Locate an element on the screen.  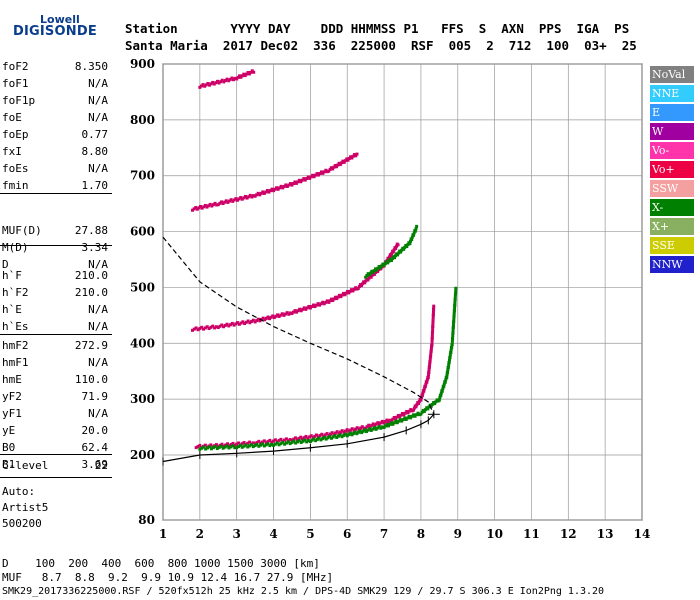
param-value: 22 is located at coordinates (101, 465).